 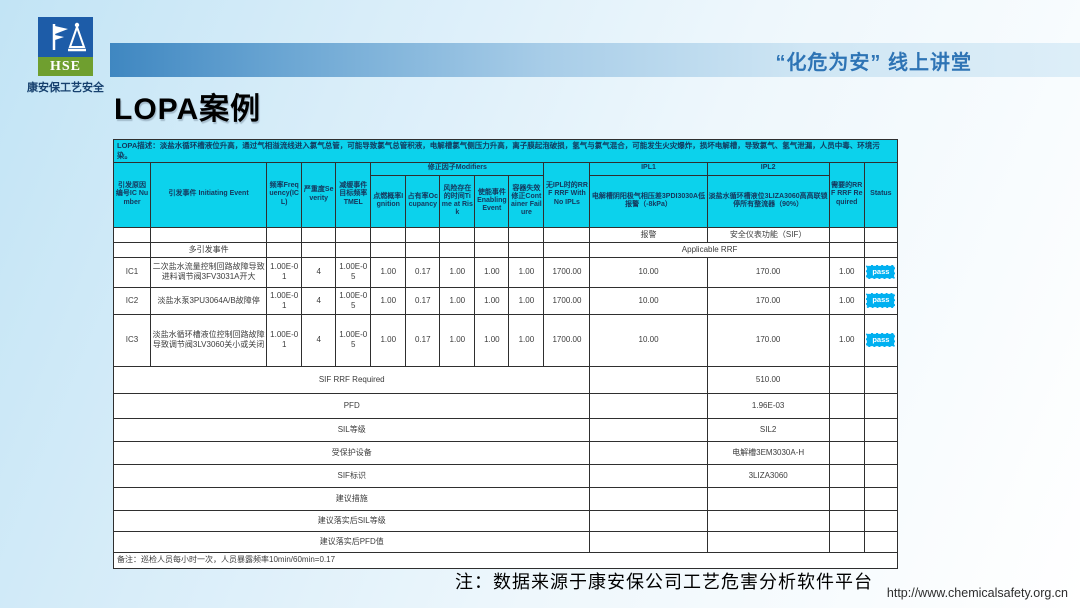 What do you see at coordinates (351, 475) in the screenshot?
I see `summary-label: SIF标识` at bounding box center [351, 475].